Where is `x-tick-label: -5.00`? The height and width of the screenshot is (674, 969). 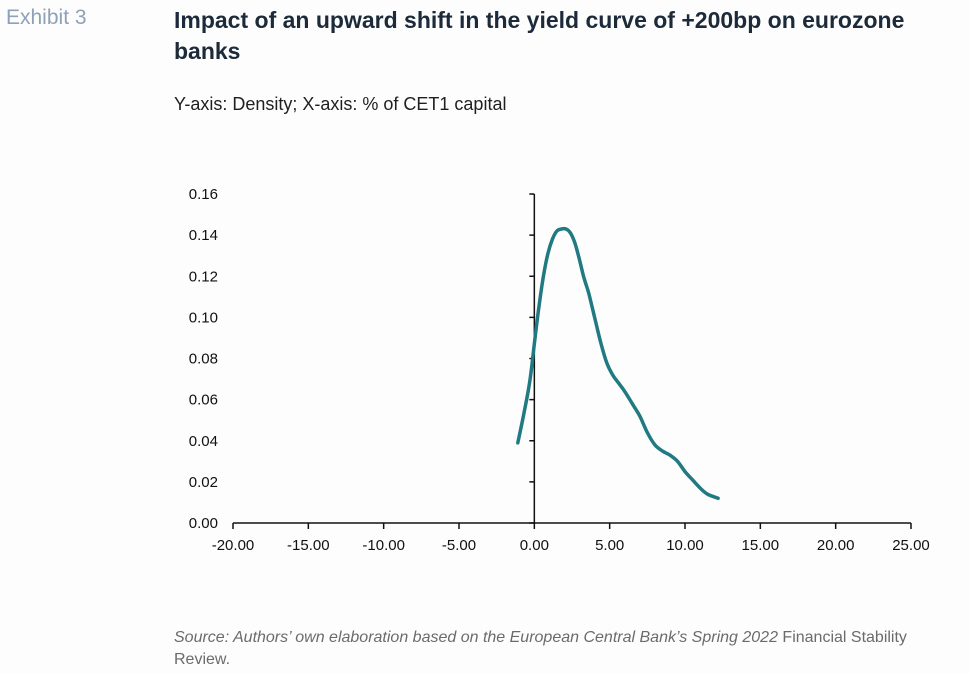
x-tick-label: -5.00 is located at coordinates (459, 545).